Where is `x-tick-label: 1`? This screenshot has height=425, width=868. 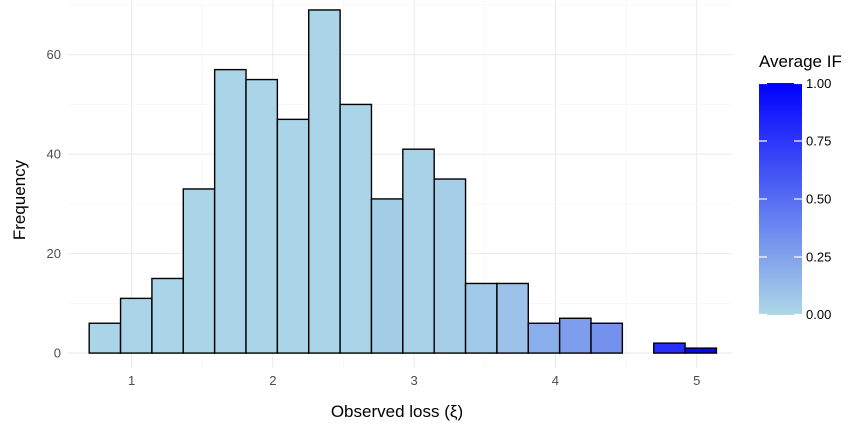 x-tick-label: 1 is located at coordinates (131, 380).